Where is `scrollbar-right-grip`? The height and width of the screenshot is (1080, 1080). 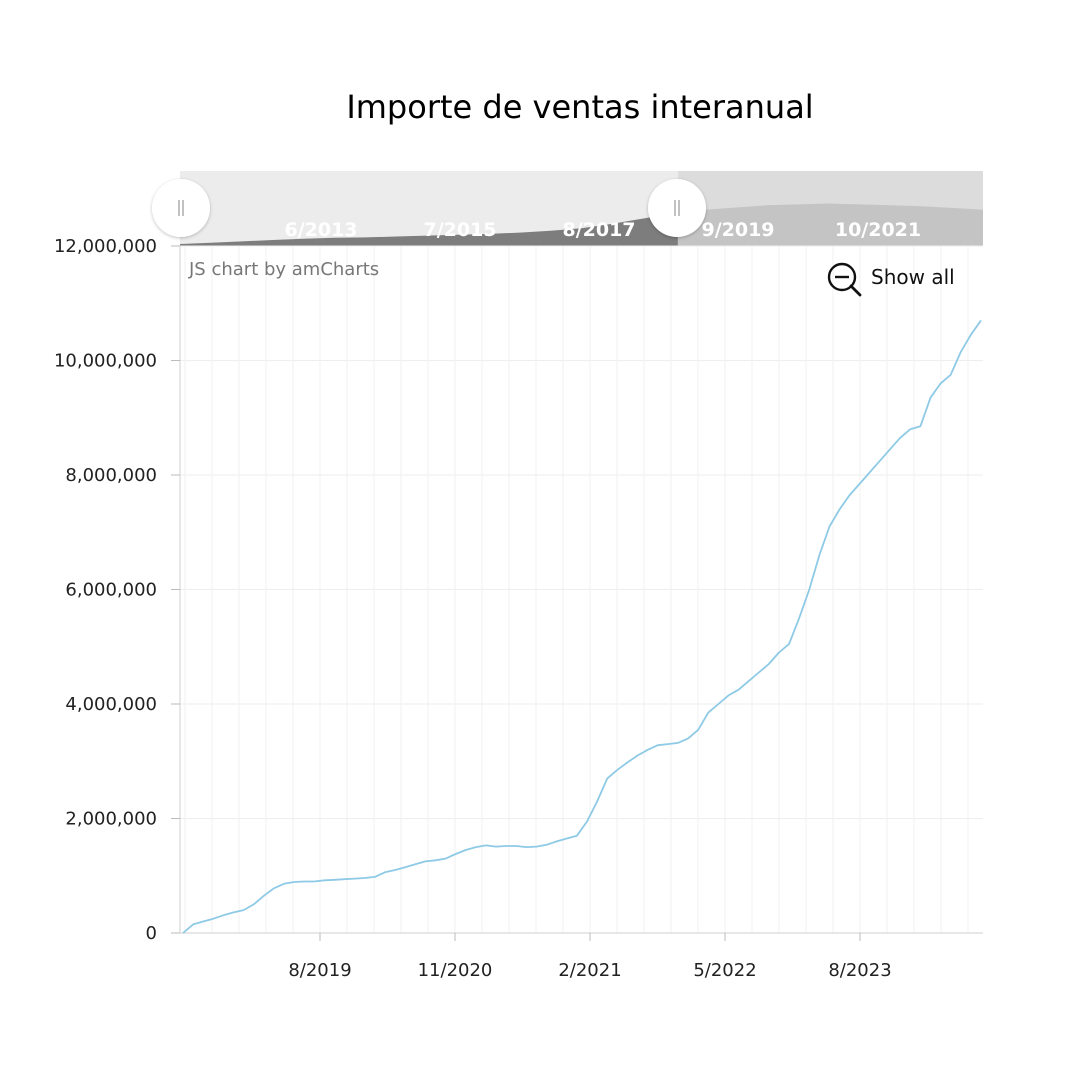
scrollbar-right-grip is located at coordinates (677, 208).